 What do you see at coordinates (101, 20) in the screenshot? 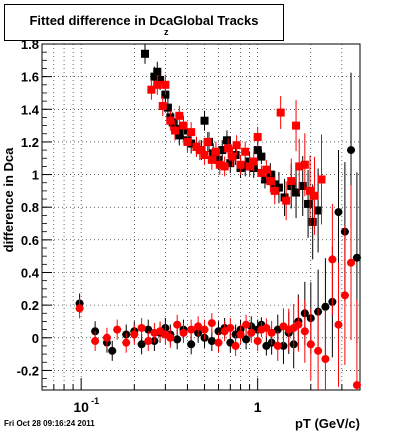
I see `title-main: Fitted difference in Dca` at bounding box center [101, 20].